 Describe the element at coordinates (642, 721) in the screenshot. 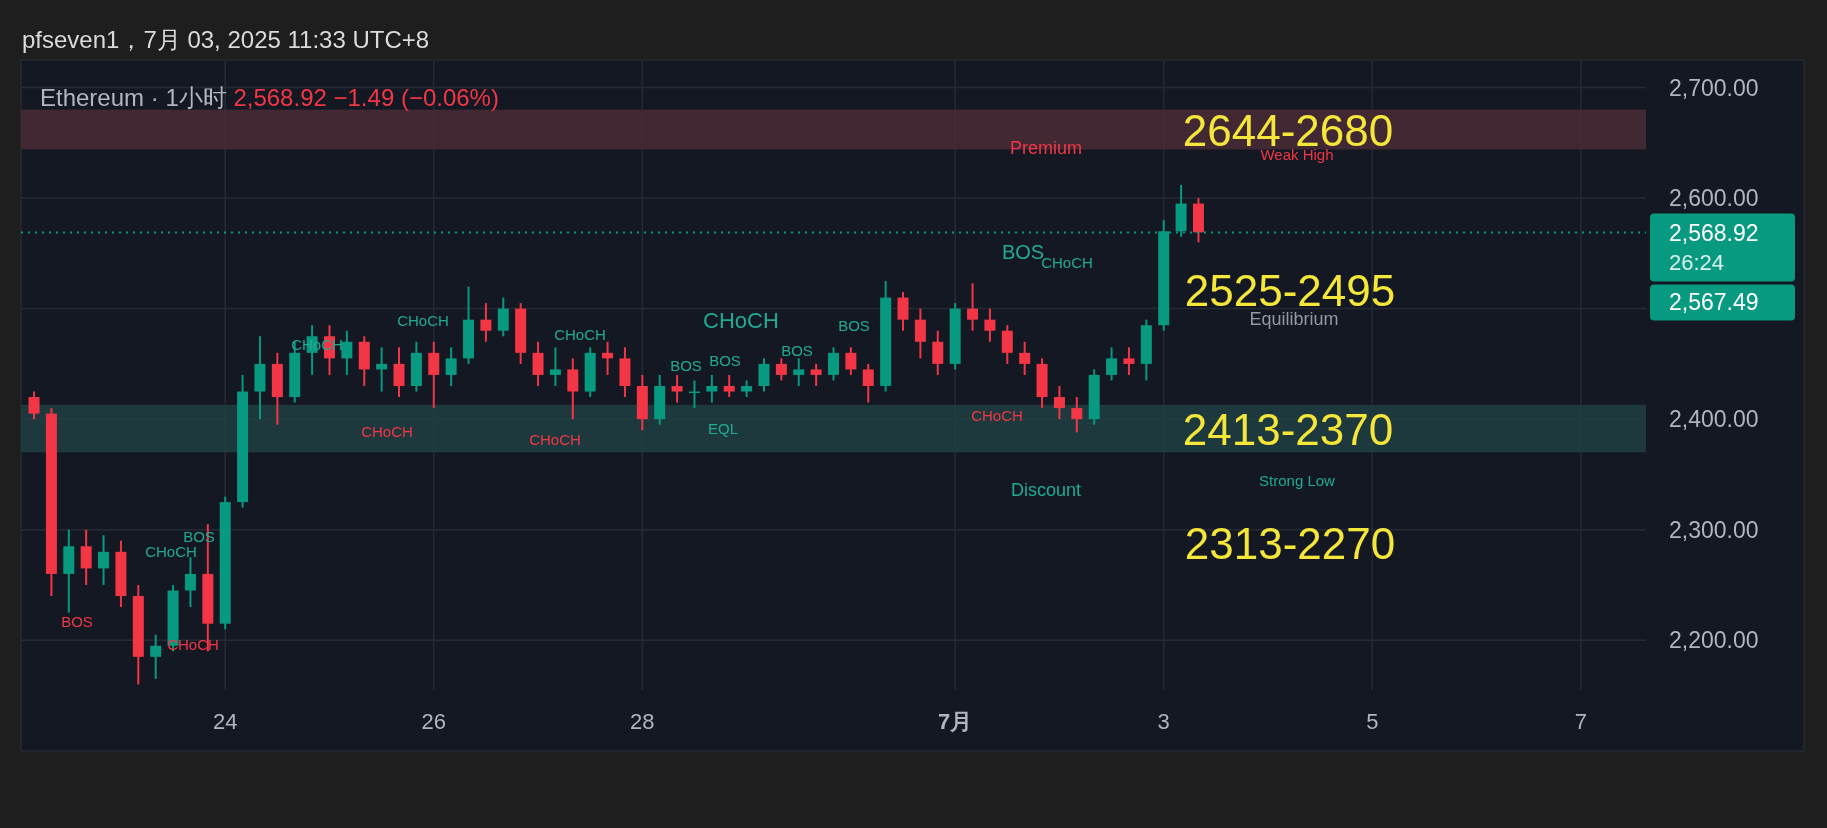

I see `x-tick-label: 28` at that location.